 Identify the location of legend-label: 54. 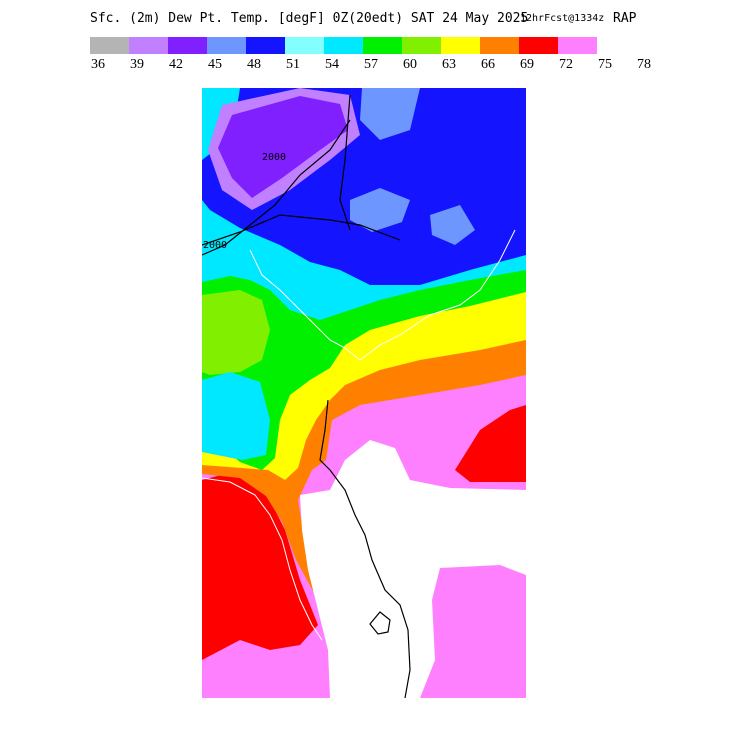
(332, 64).